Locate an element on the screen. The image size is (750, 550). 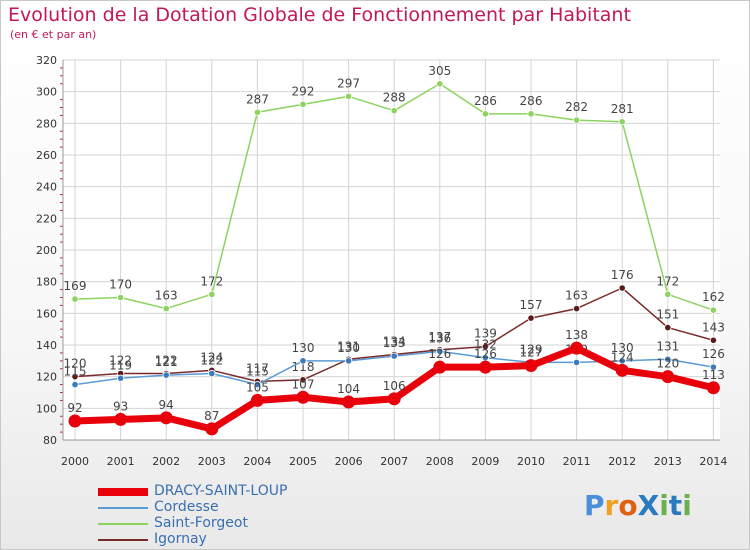
y-tick-label: 160 is located at coordinates (46, 313).